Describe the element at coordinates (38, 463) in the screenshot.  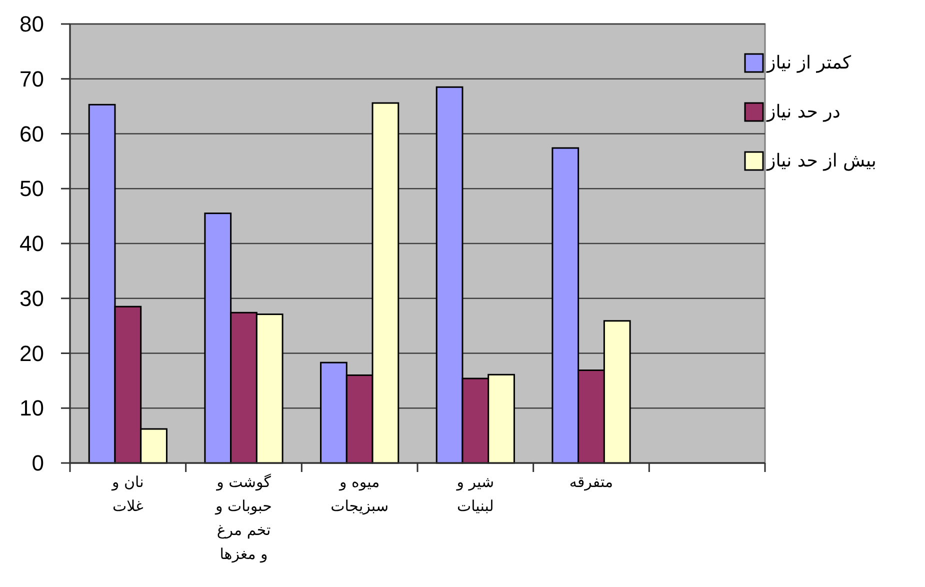
I see `y-tick-label: 0` at that location.